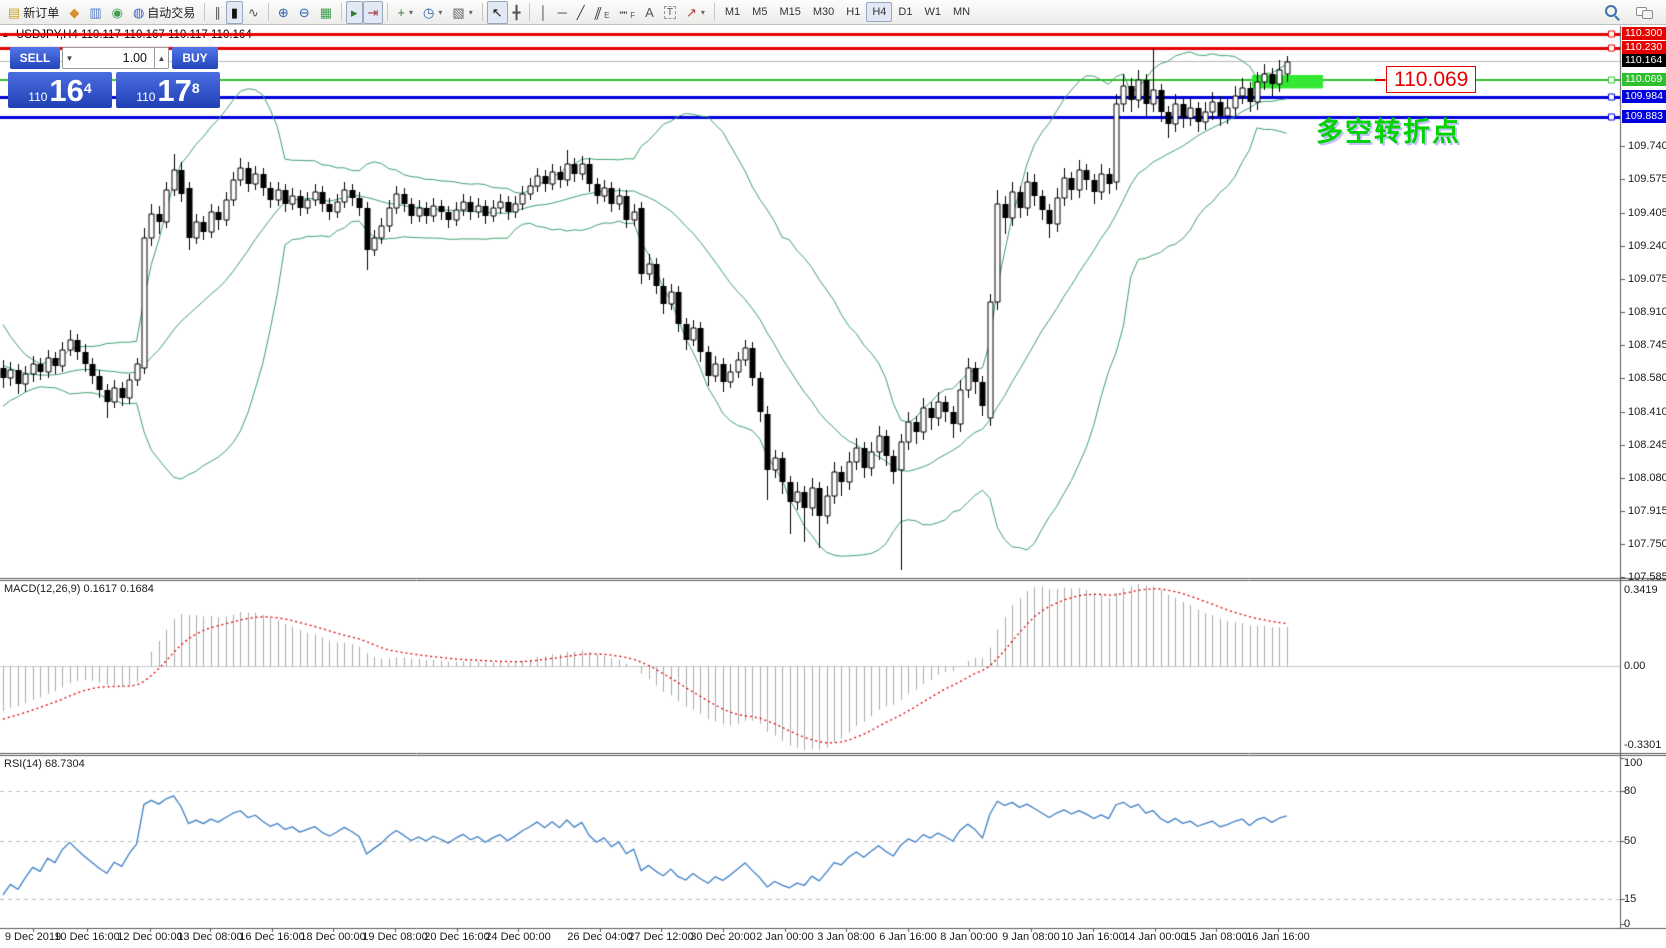 Image resolution: width=1666 pixels, height=948 pixels. I want to click on toolbar-button-market-watch: ▥, so click(95, 12).